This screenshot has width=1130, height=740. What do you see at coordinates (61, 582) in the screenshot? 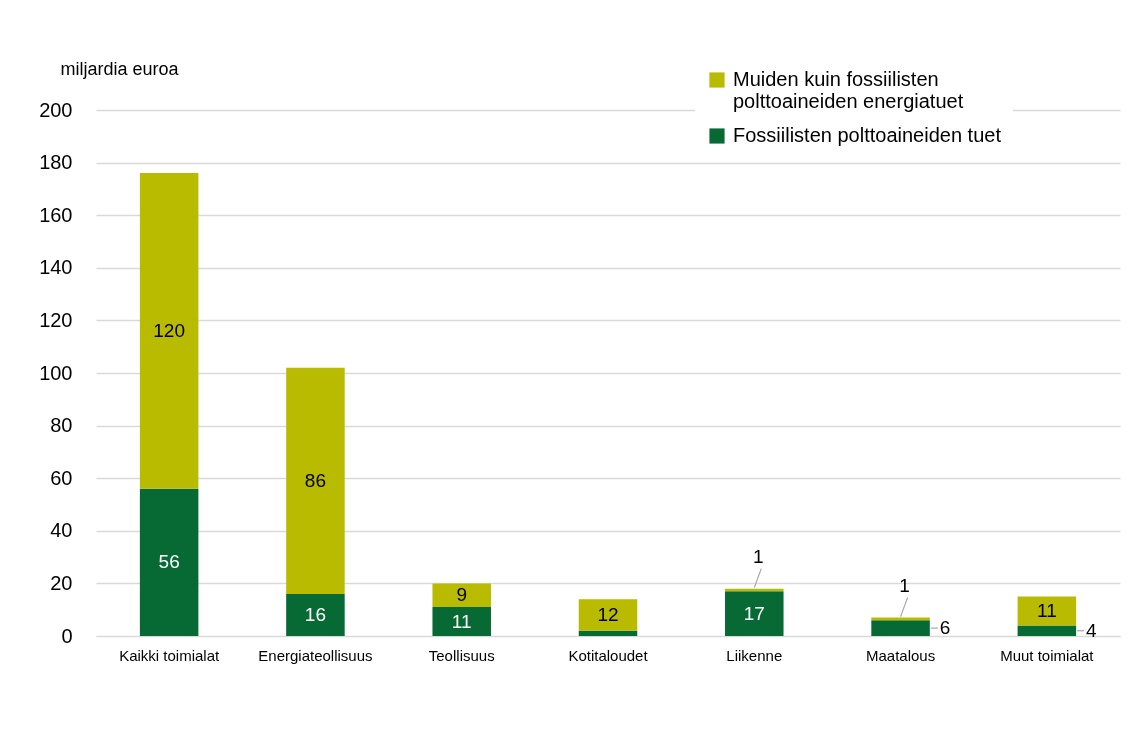
I see `y-tick-label: 20` at bounding box center [61, 582].